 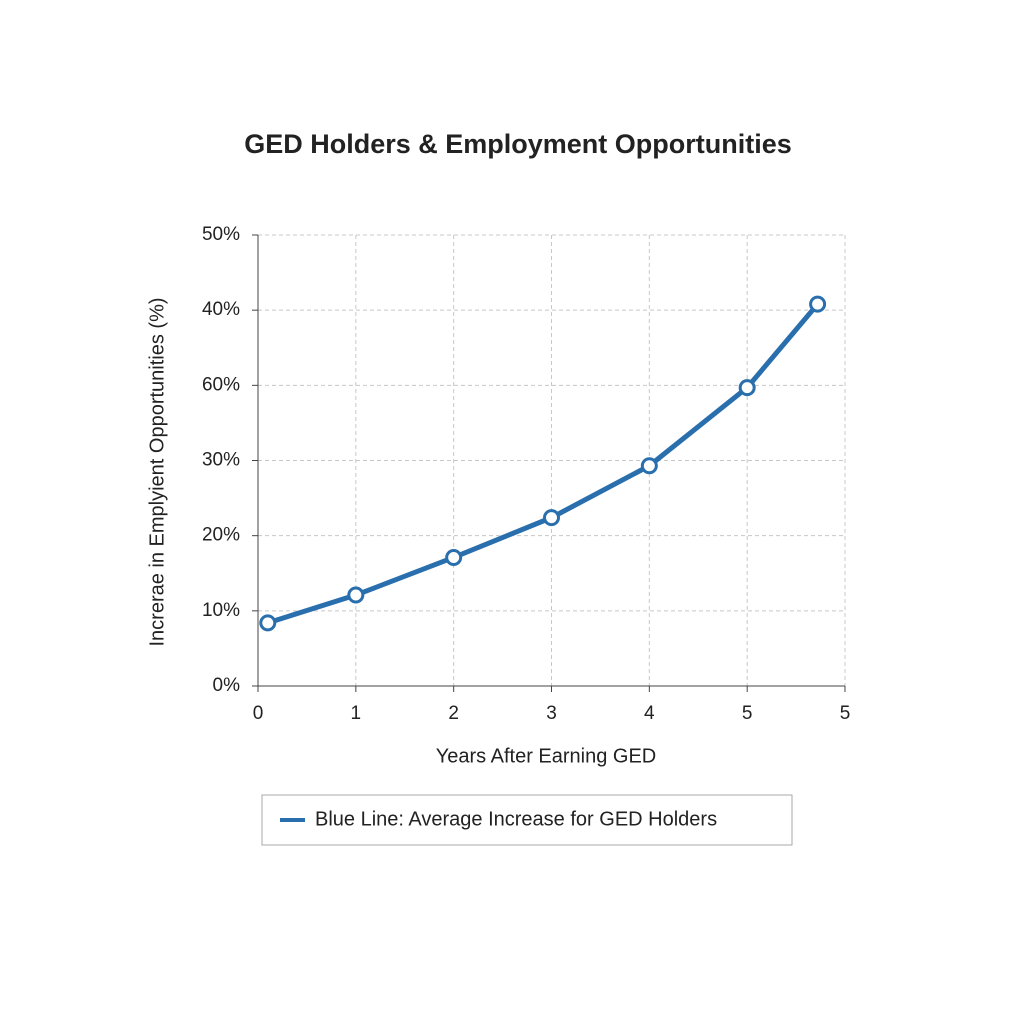 I want to click on y-tick-label: 40%, so click(x=221, y=309).